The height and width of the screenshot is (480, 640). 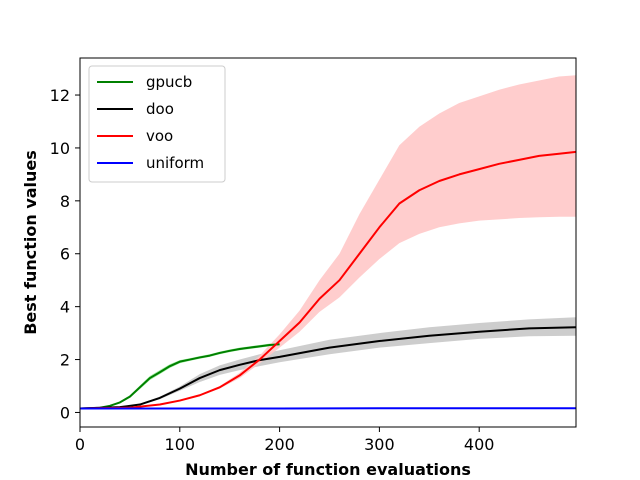 What do you see at coordinates (65, 307) in the screenshot?
I see `y-tick-label: 4` at bounding box center [65, 307].